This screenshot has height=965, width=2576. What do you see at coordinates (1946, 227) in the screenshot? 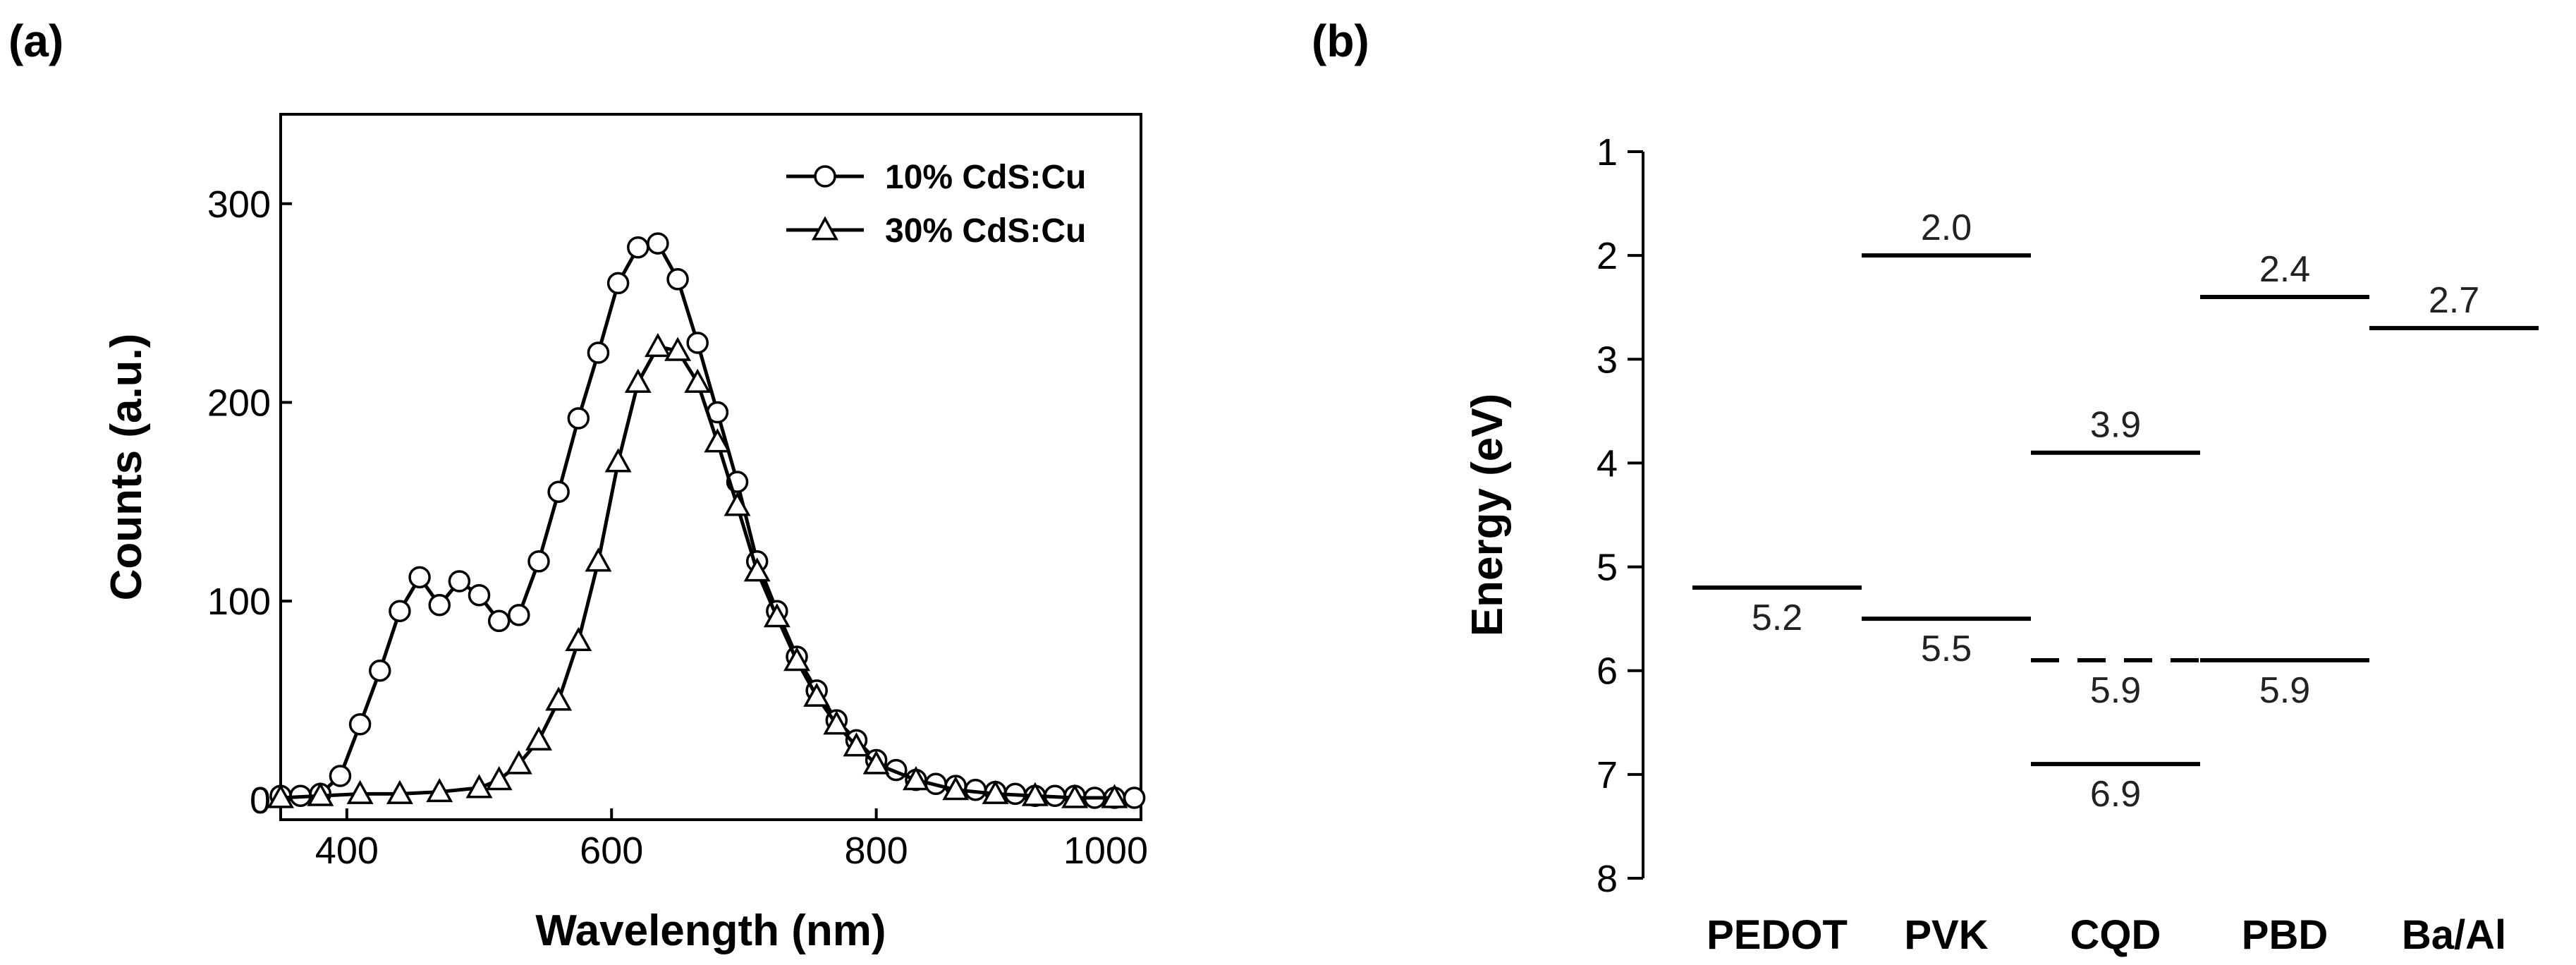
I see `level-label: 2.0` at bounding box center [1946, 227].